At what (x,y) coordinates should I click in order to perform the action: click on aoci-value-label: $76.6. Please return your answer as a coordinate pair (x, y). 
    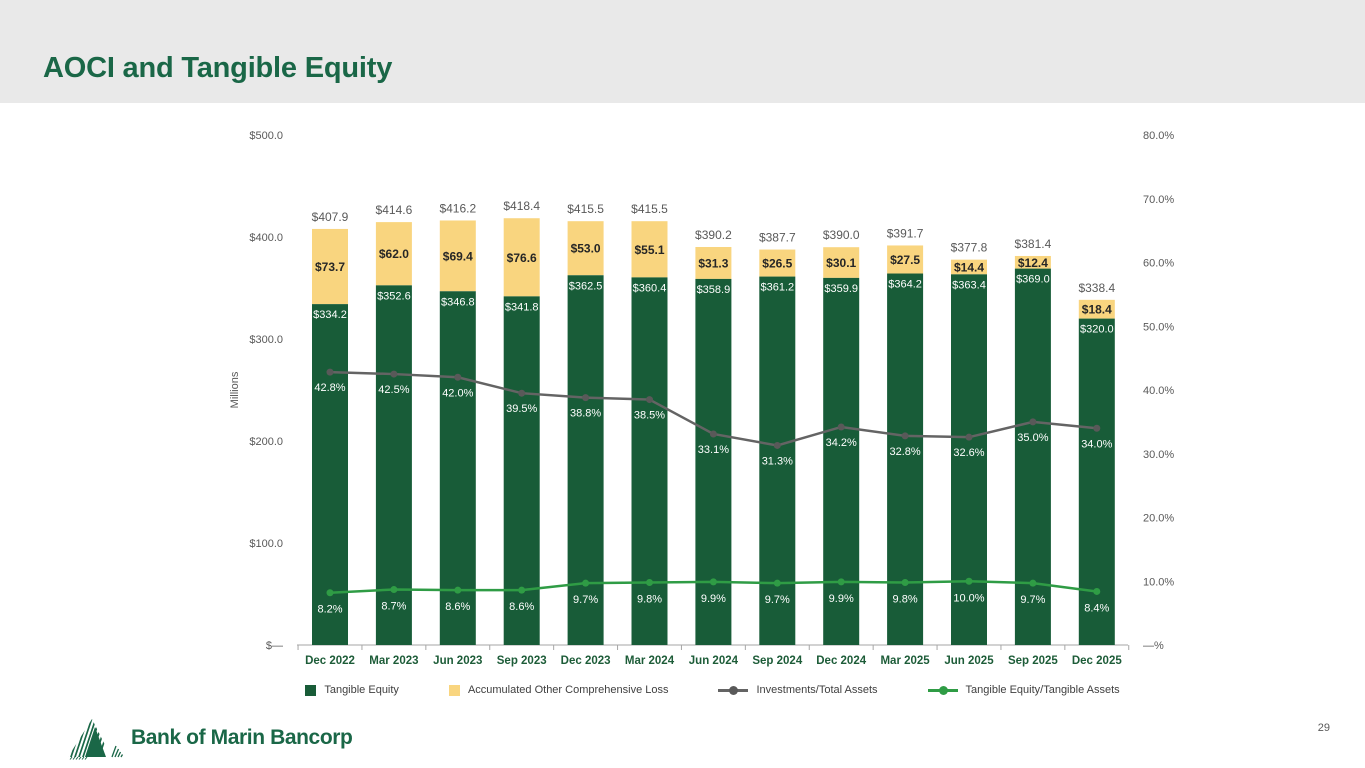
    Looking at the image, I should click on (522, 258).